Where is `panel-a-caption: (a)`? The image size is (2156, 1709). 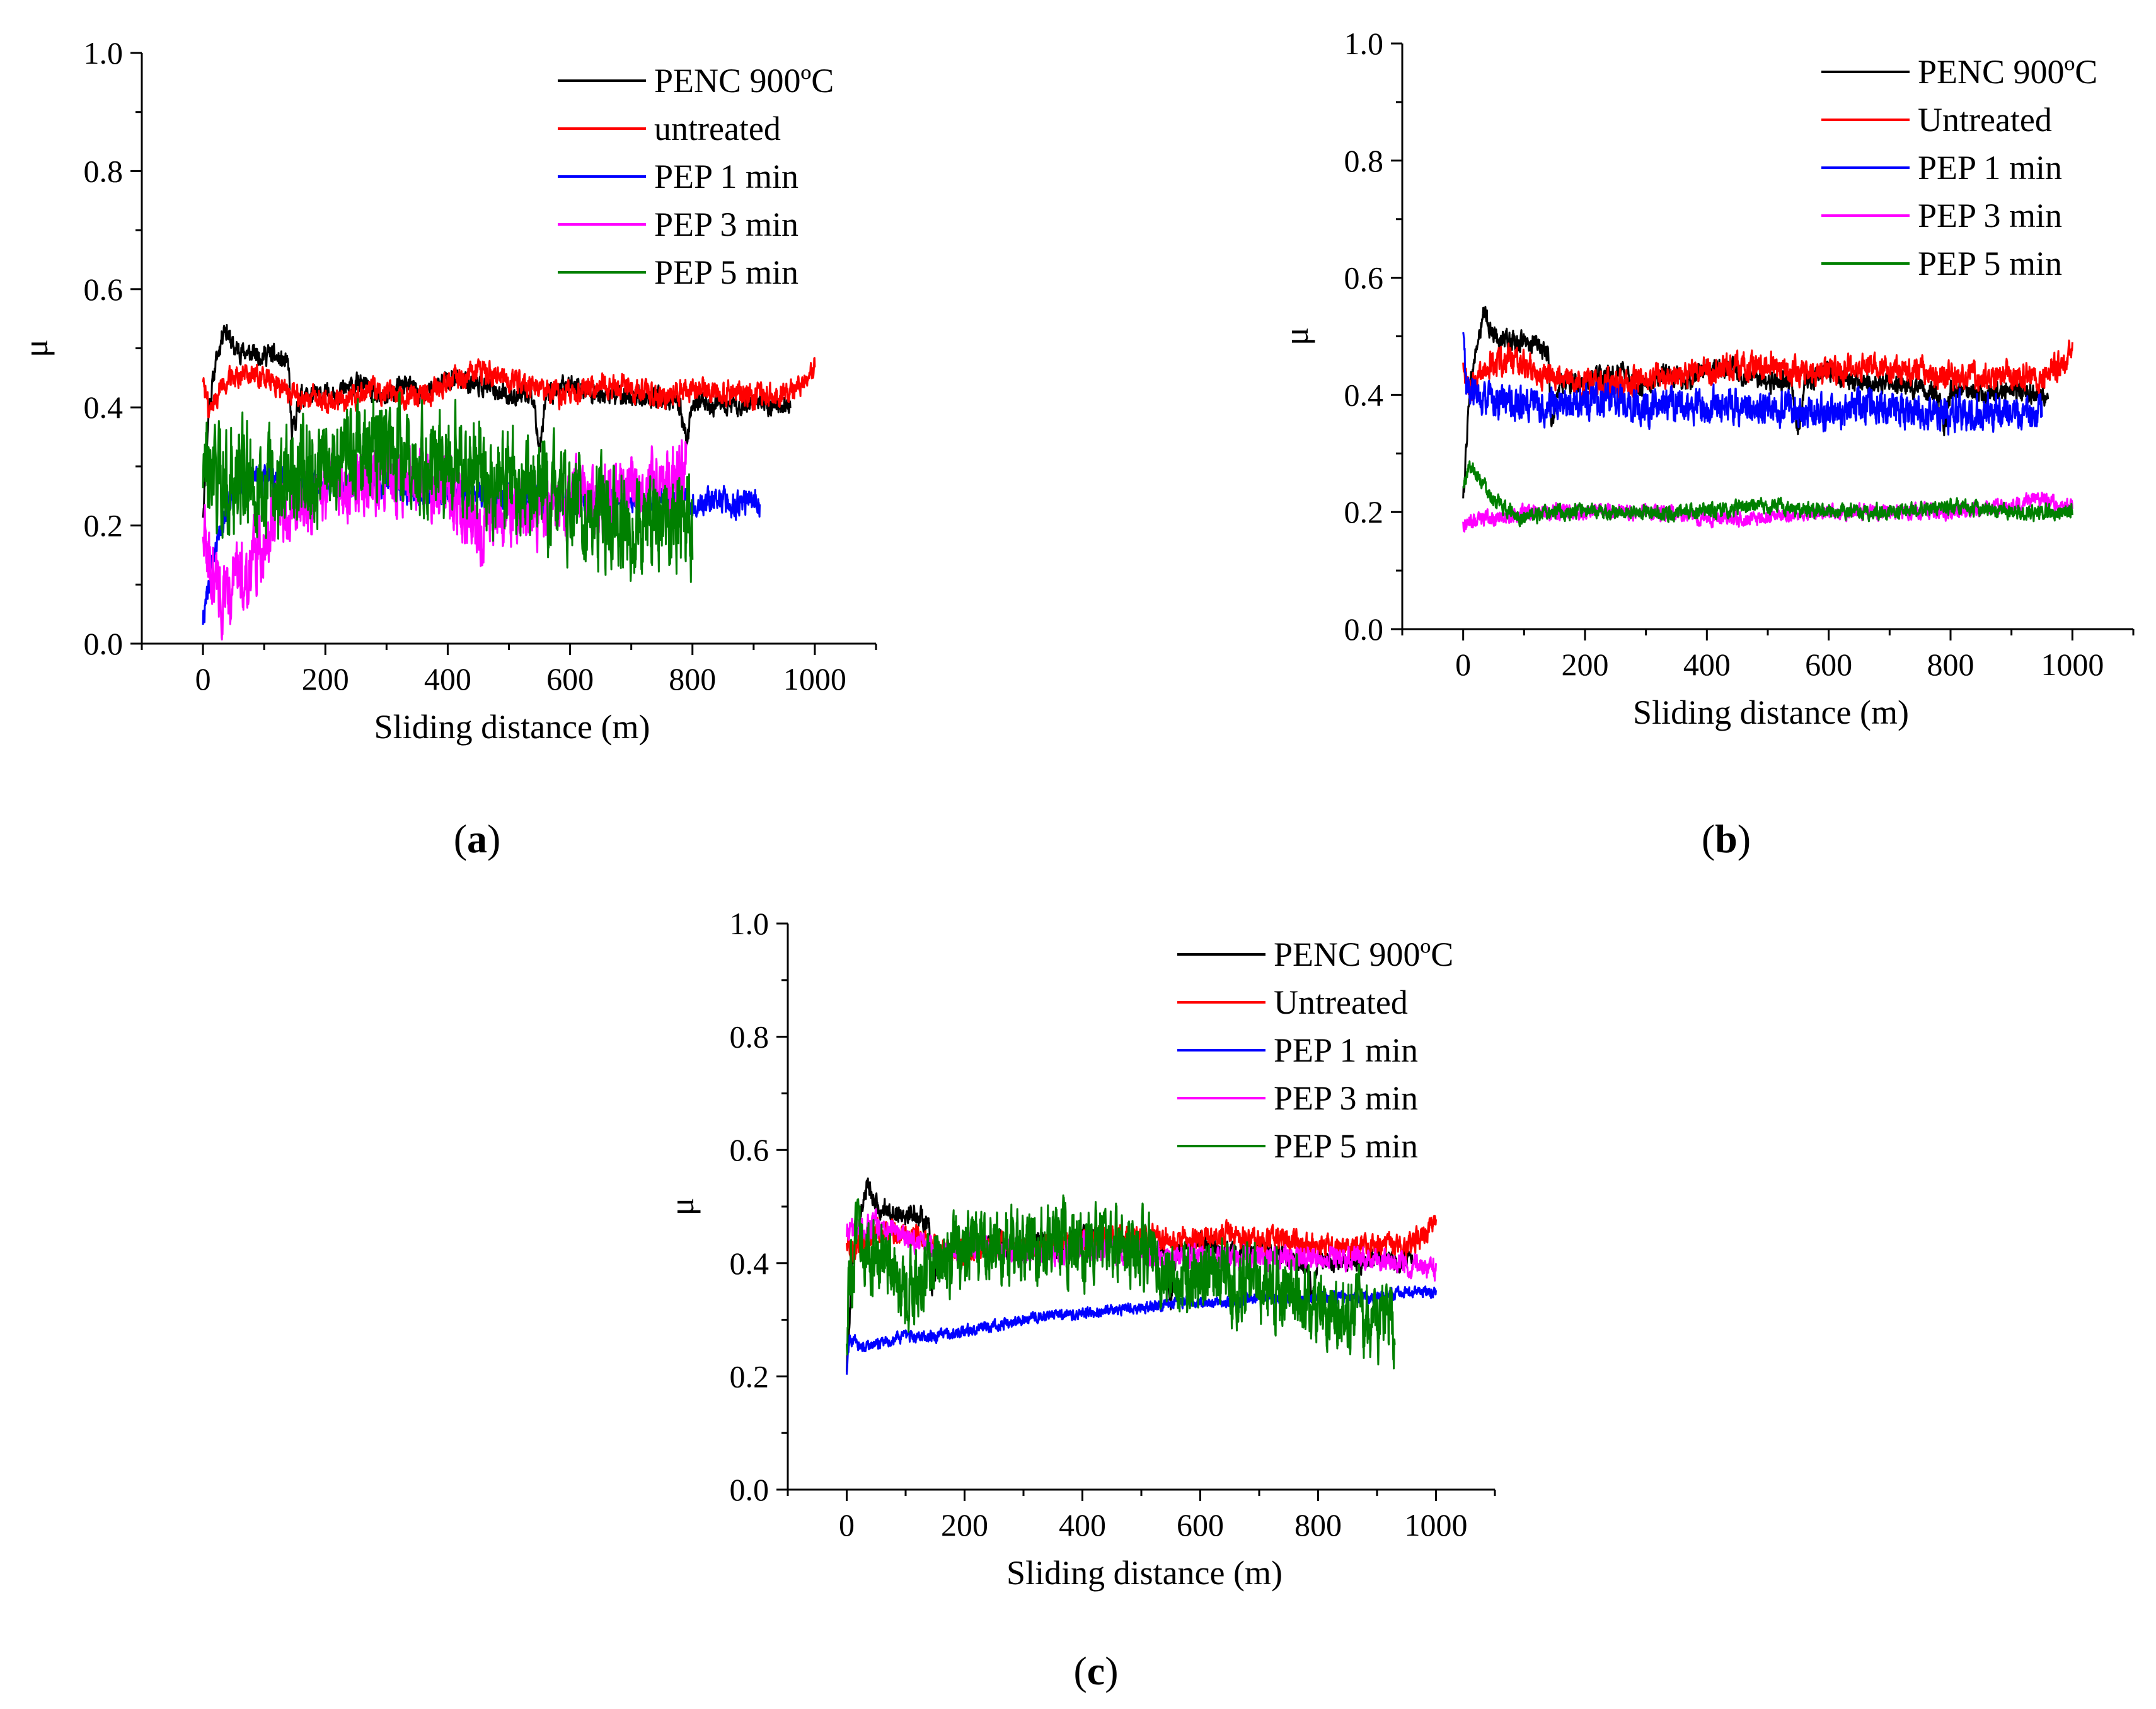 panel-a-caption: (a) is located at coordinates (477, 838).